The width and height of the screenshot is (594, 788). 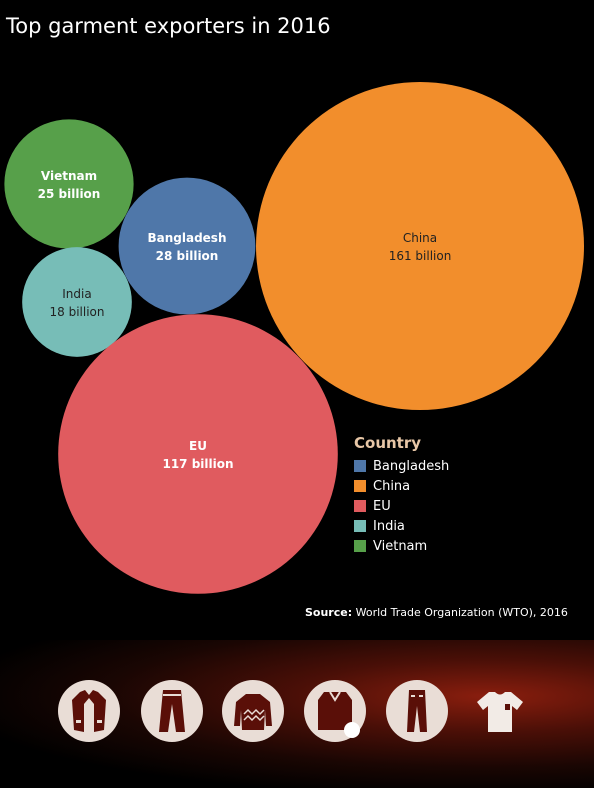 What do you see at coordinates (500, 711) in the screenshot?
I see `tshirt-icon` at bounding box center [500, 711].